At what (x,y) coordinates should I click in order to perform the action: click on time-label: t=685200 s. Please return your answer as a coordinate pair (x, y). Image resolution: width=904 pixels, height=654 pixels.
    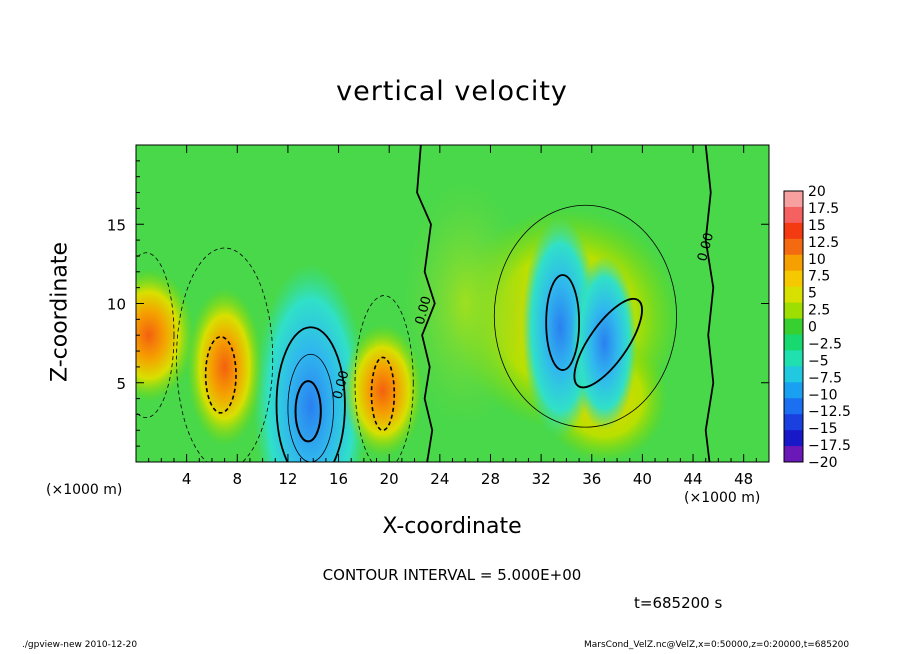
    Looking at the image, I should click on (678, 603).